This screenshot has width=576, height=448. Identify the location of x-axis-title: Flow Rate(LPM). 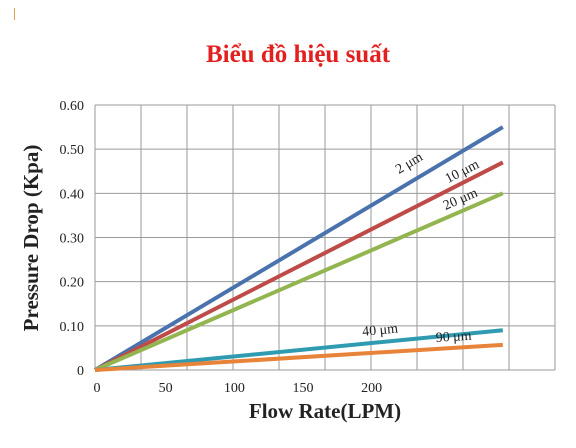
(325, 411).